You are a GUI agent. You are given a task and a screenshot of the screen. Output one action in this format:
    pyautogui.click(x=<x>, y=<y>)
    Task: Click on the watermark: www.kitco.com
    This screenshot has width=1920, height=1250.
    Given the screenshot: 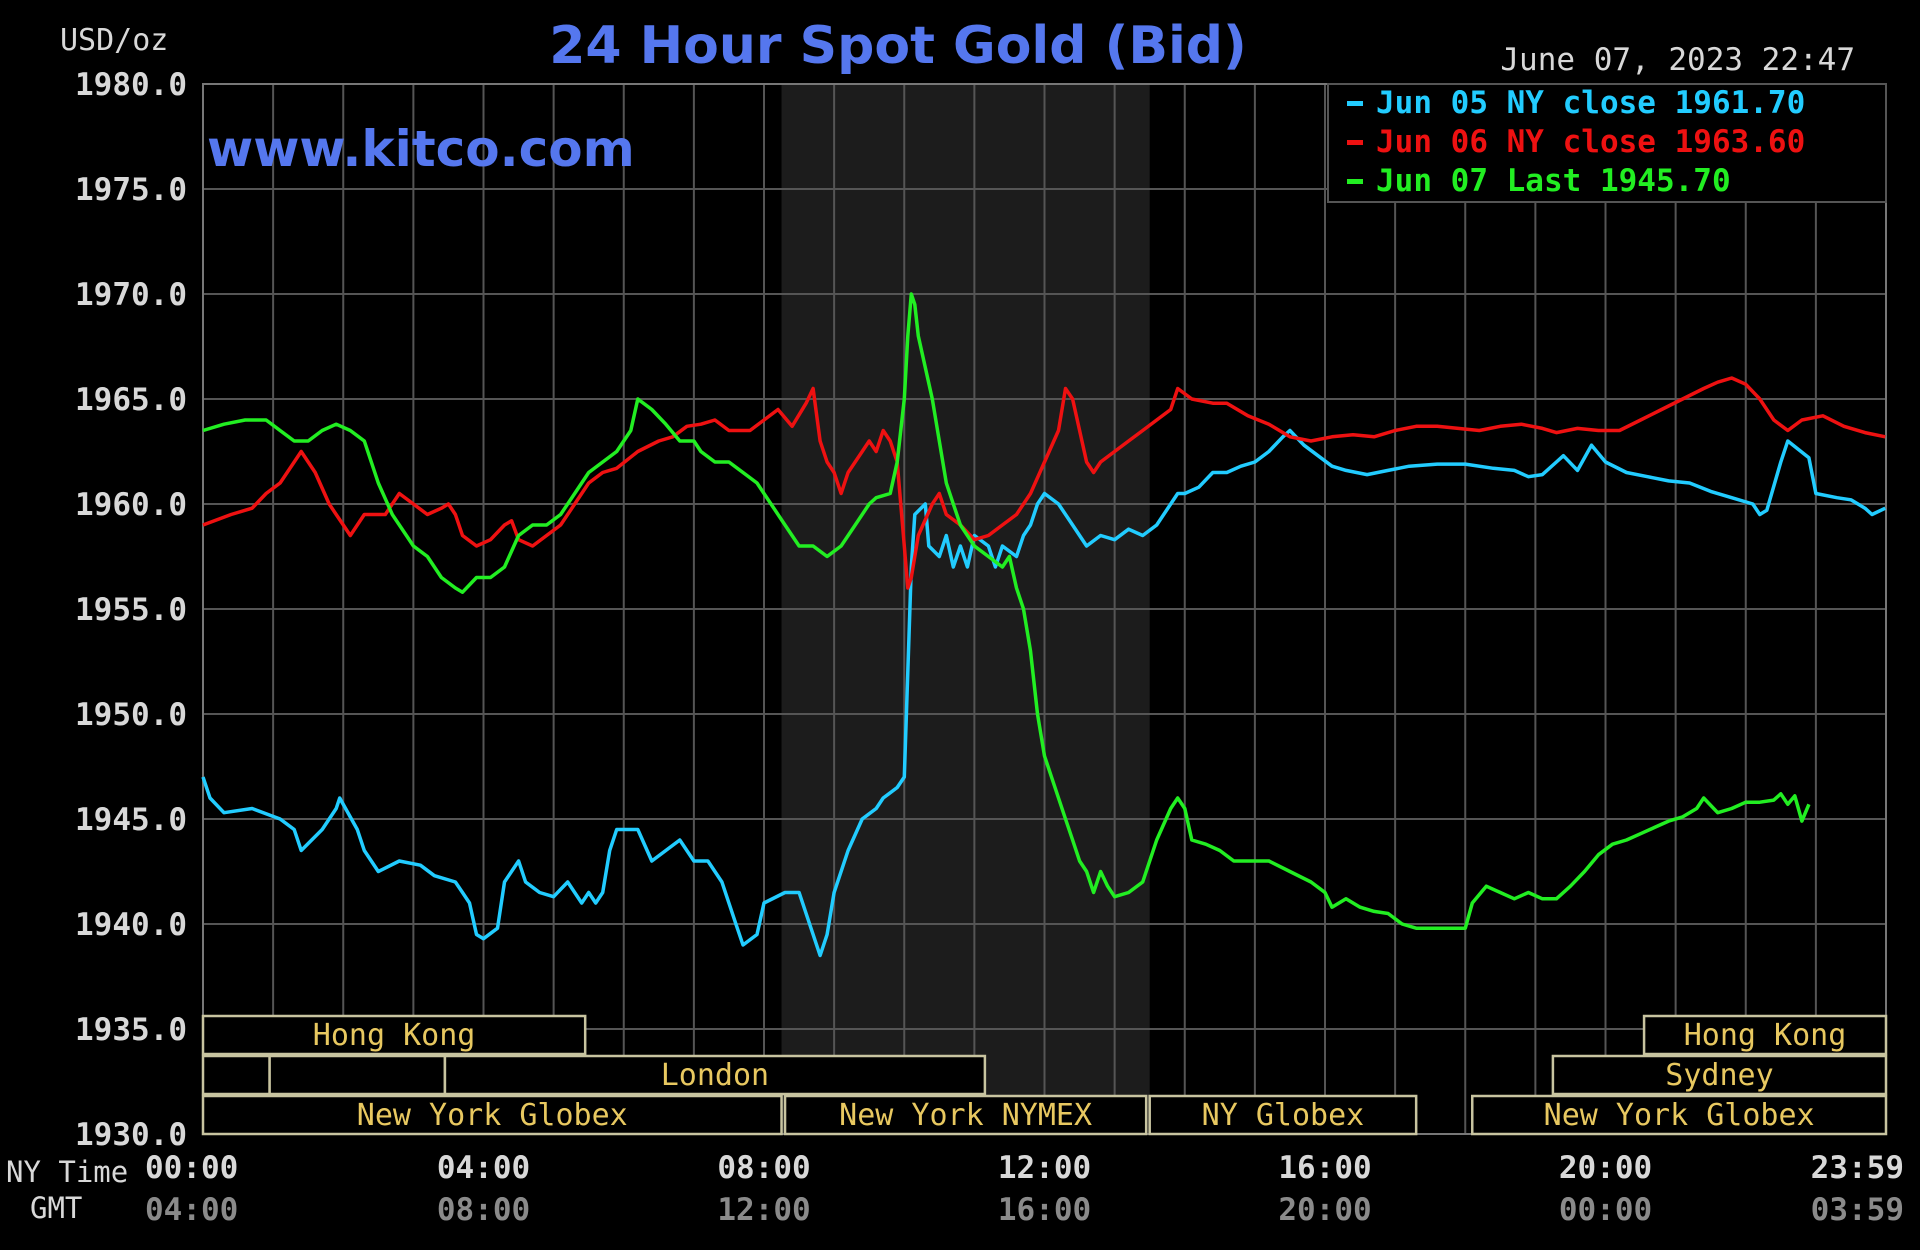 What is the action you would take?
    pyautogui.click(x=421, y=149)
    